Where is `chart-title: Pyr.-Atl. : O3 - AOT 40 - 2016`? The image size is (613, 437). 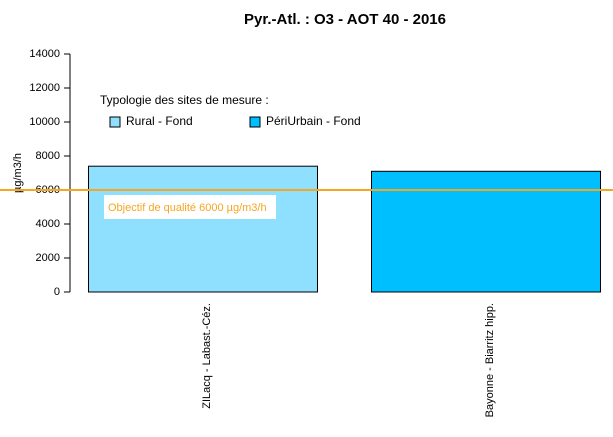
chart-title: Pyr.-Atl. : O3 - AOT 40 - 2016 is located at coordinates (345, 19).